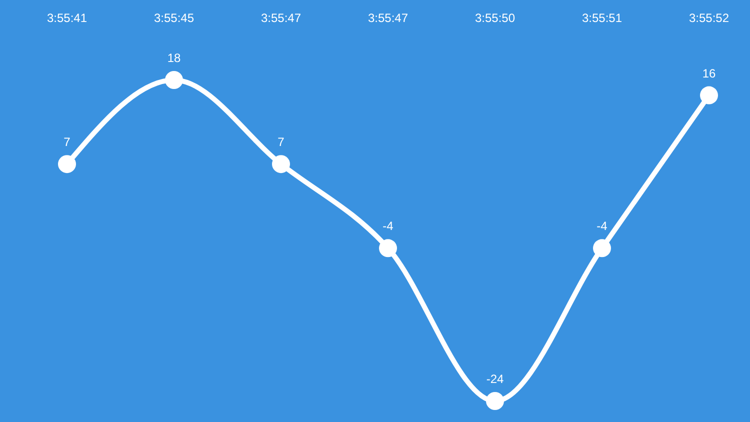 This screenshot has height=422, width=750. I want to click on x-tick-label: 3:55:52, so click(709, 18).